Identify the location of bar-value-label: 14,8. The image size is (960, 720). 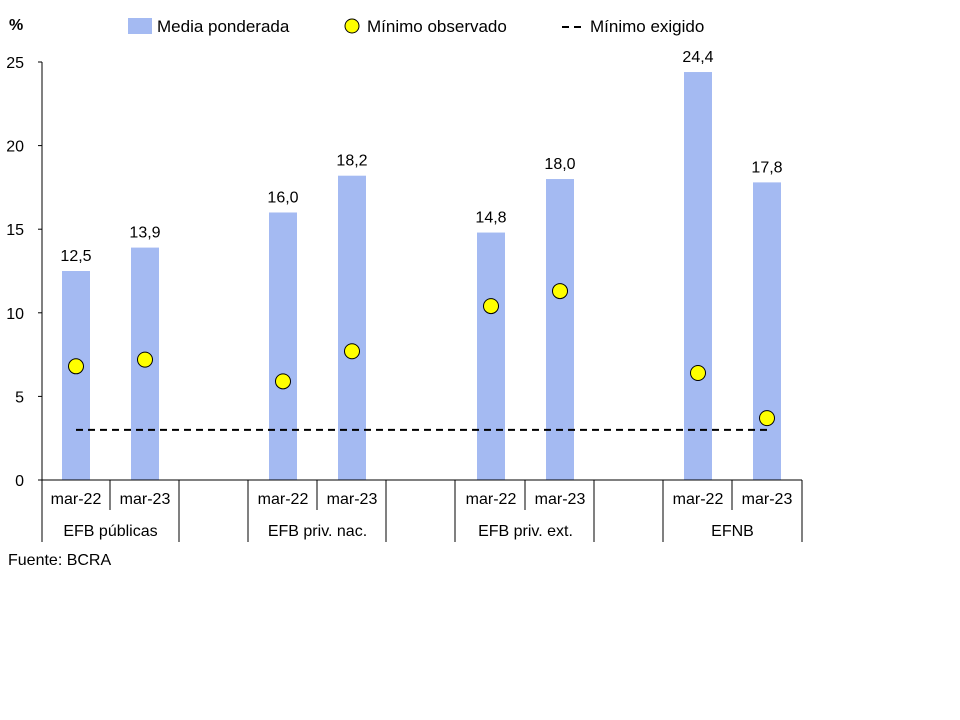
(490, 218).